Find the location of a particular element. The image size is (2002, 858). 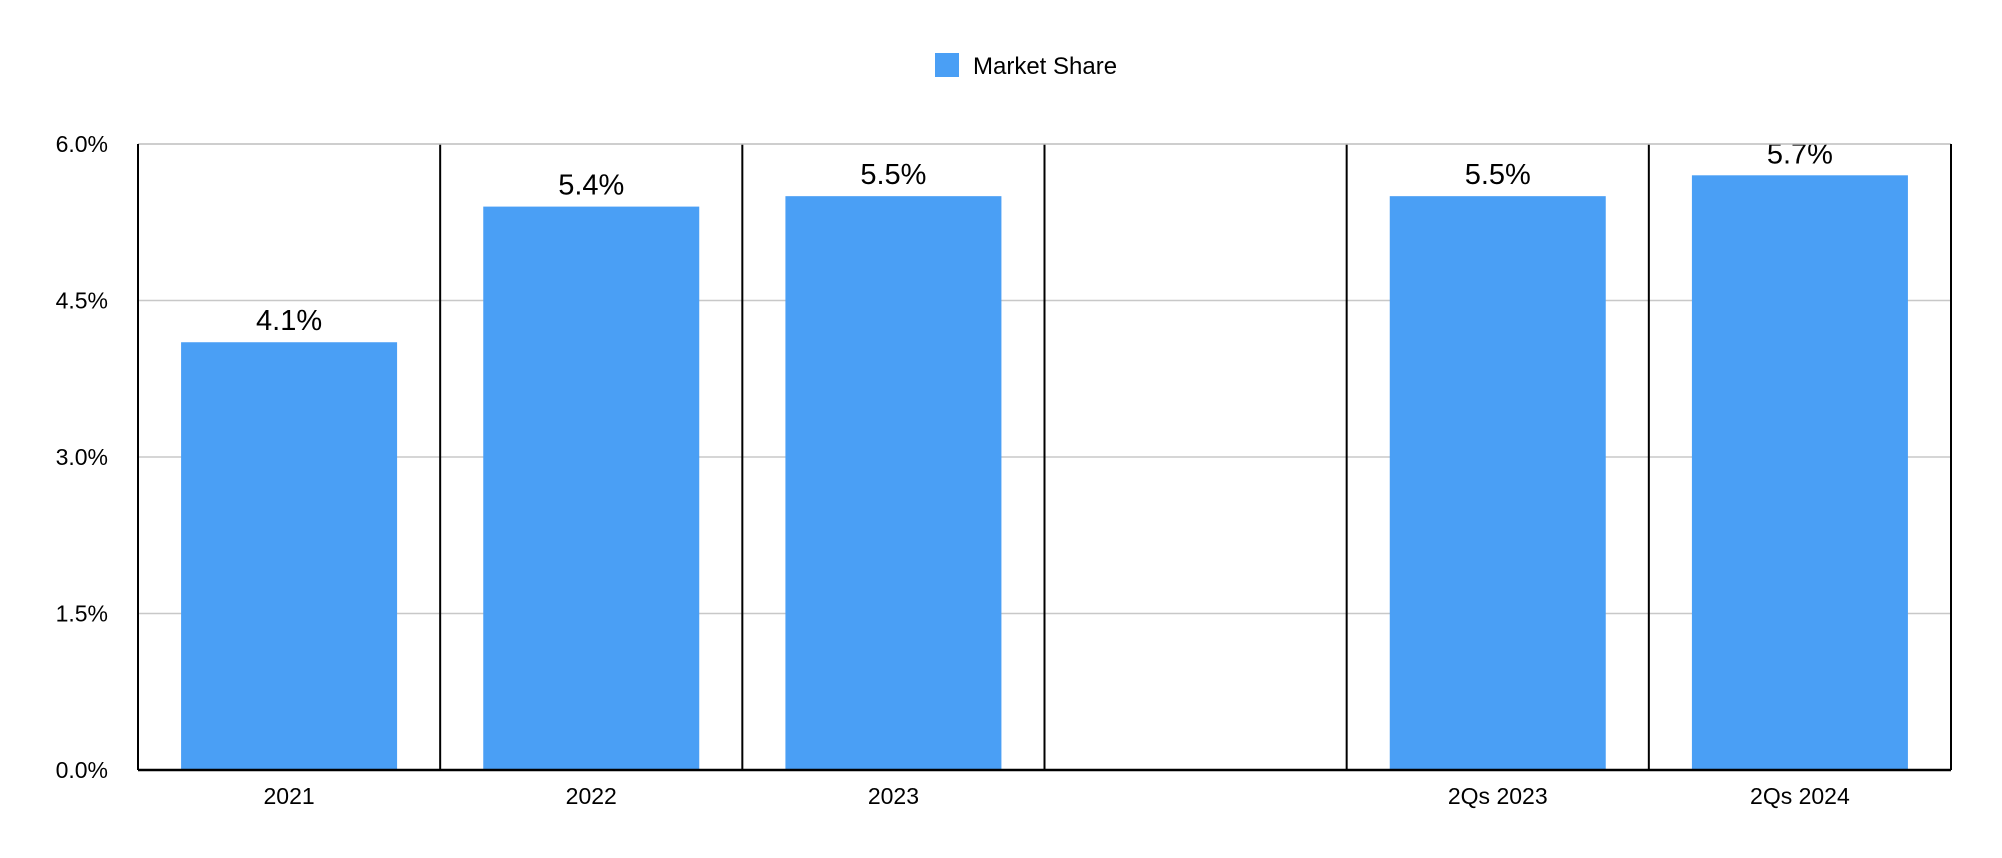

y-tick-label: 0.0% is located at coordinates (82, 770).